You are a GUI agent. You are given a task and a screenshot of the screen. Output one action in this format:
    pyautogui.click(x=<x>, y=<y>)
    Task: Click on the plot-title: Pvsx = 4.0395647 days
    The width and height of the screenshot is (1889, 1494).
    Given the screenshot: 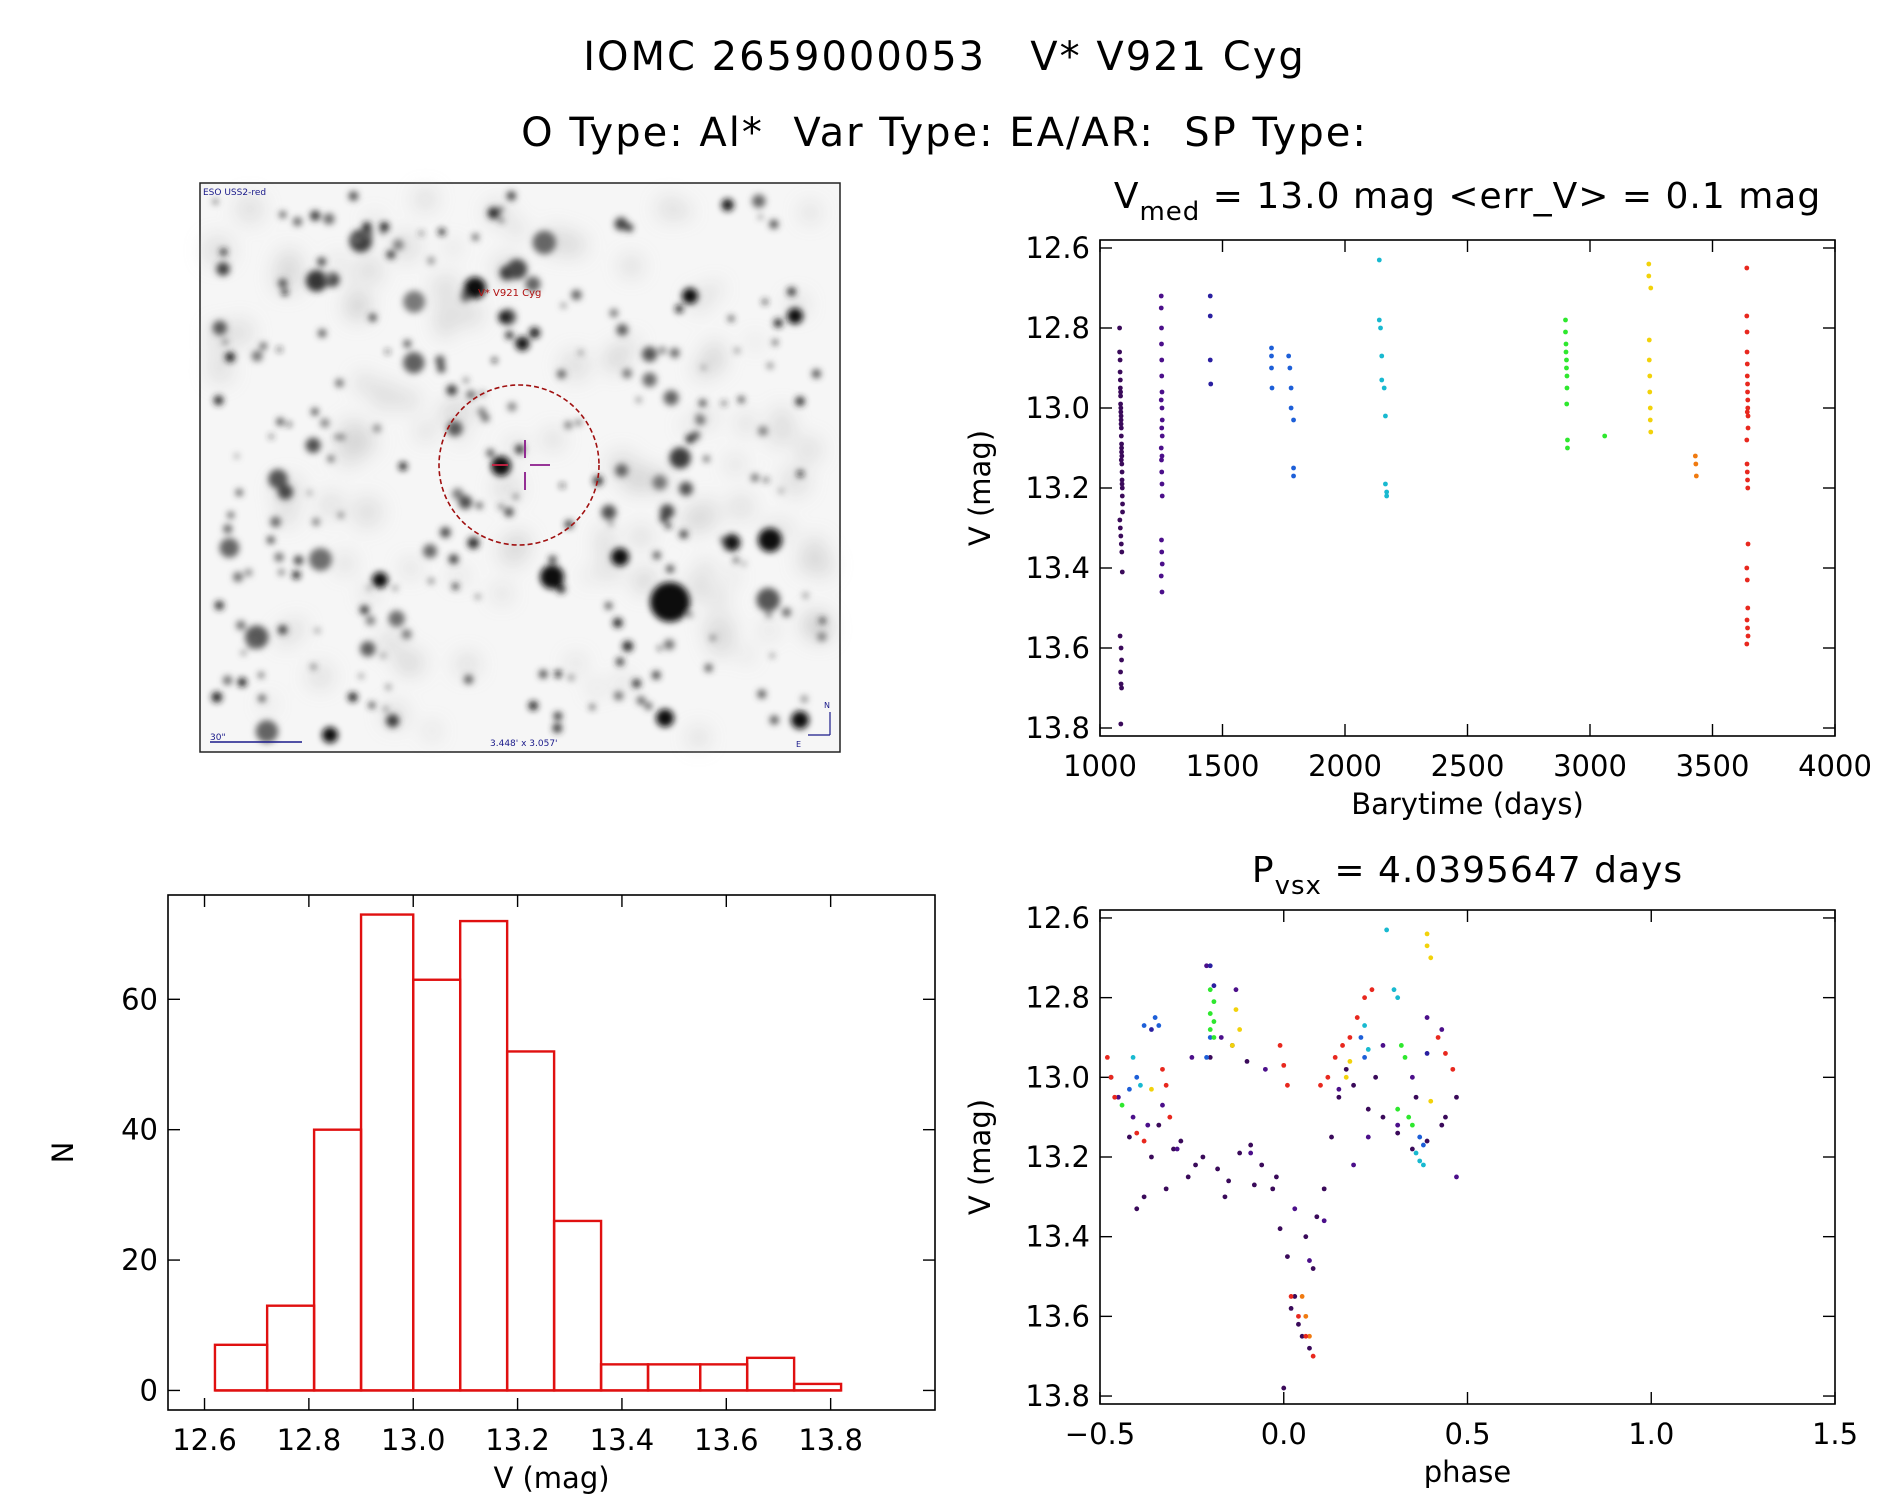 What is the action you would take?
    pyautogui.click(x=1467, y=875)
    